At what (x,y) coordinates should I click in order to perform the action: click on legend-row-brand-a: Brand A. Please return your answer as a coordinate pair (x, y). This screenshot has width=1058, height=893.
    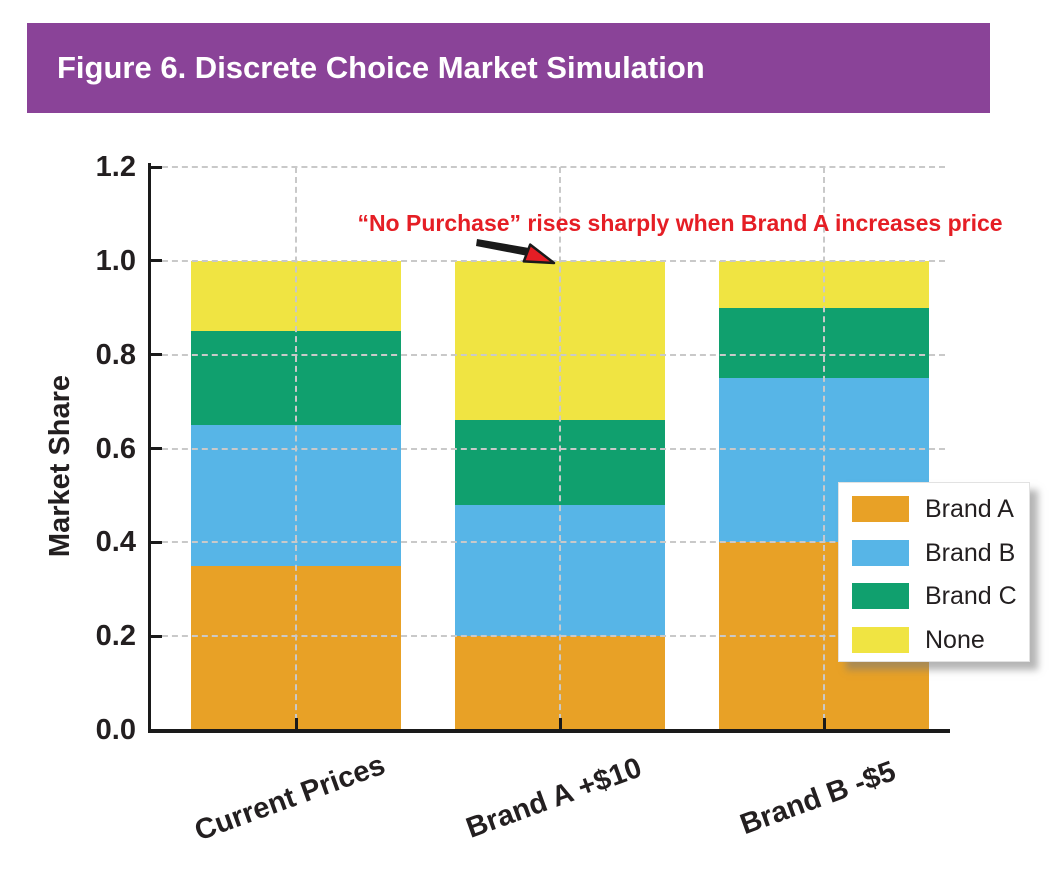
    Looking at the image, I should click on (934, 509).